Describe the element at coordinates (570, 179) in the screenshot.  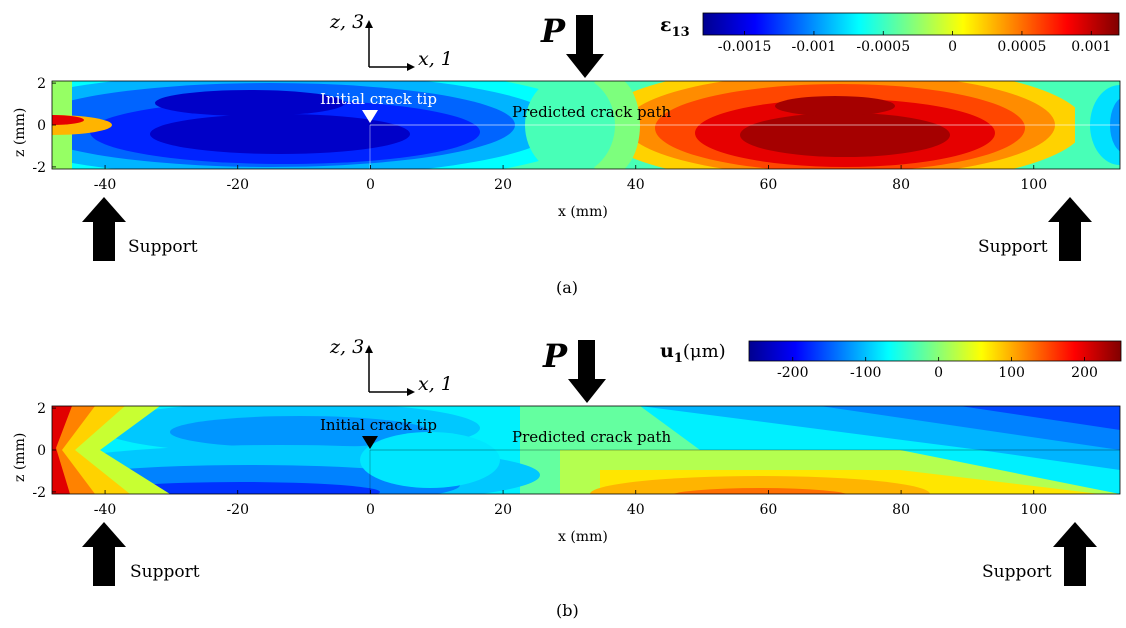
I see `x-ticks-a: -40 -20 0 20 40 60 80 100` at that location.